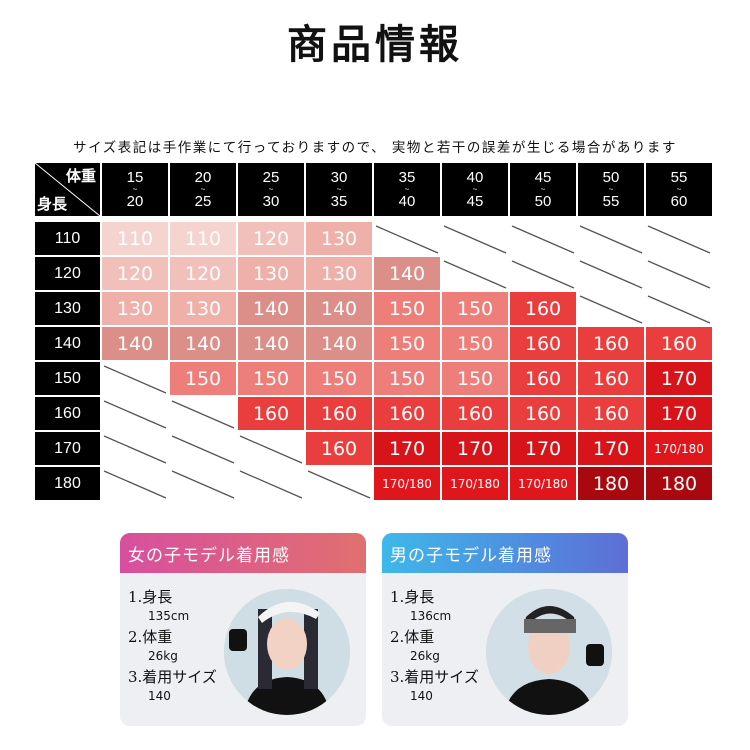 The width and height of the screenshot is (750, 750). What do you see at coordinates (339, 189) in the screenshot?
I see `weight-range-header: 30 ~35` at bounding box center [339, 189].